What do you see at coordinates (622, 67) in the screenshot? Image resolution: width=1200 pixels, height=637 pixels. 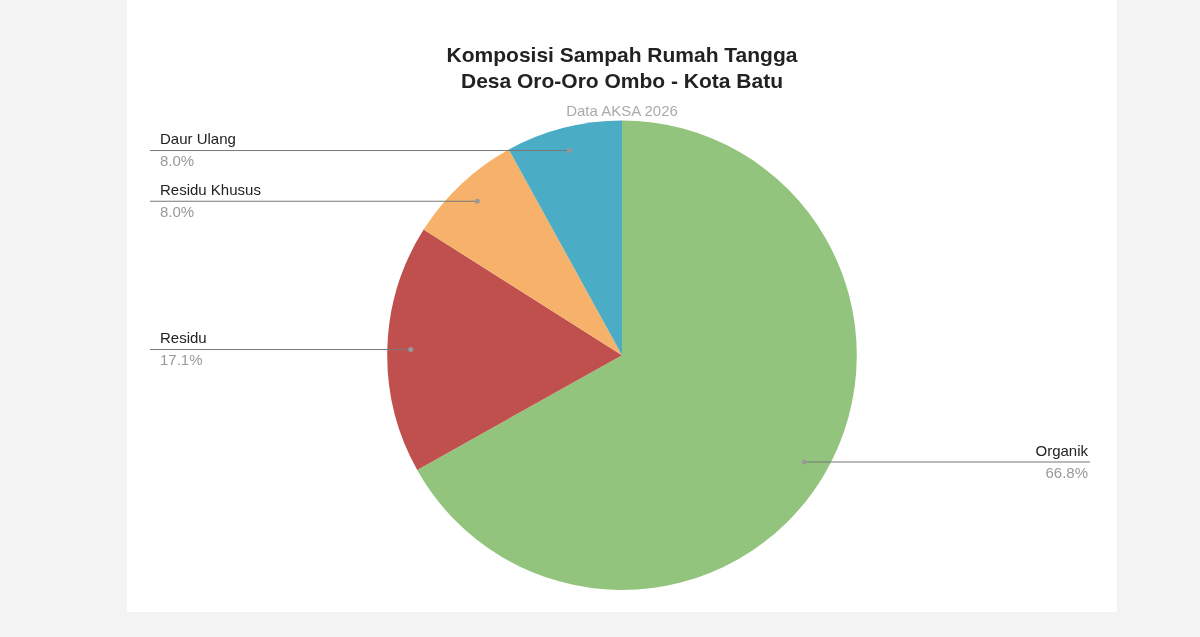 I see `chart-title: Komposisi Sampah Rumah Tangga Desa Oro-Oro Ombo - Kota Batu` at bounding box center [622, 67].